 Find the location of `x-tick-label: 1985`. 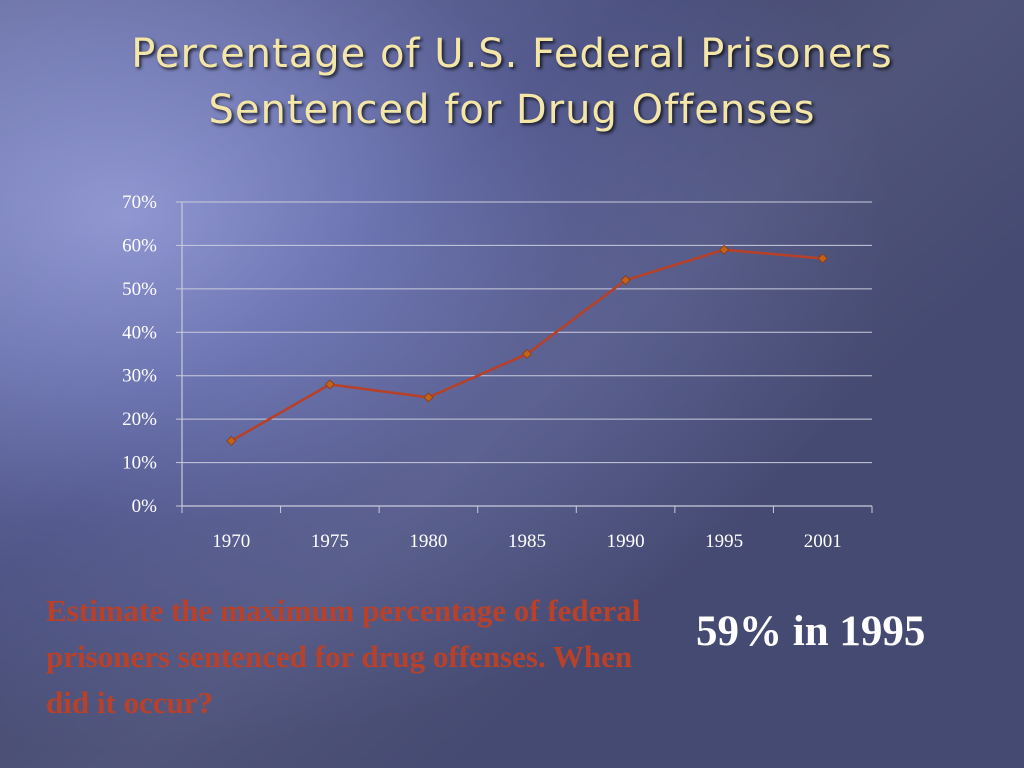

x-tick-label: 1985 is located at coordinates (527, 541).